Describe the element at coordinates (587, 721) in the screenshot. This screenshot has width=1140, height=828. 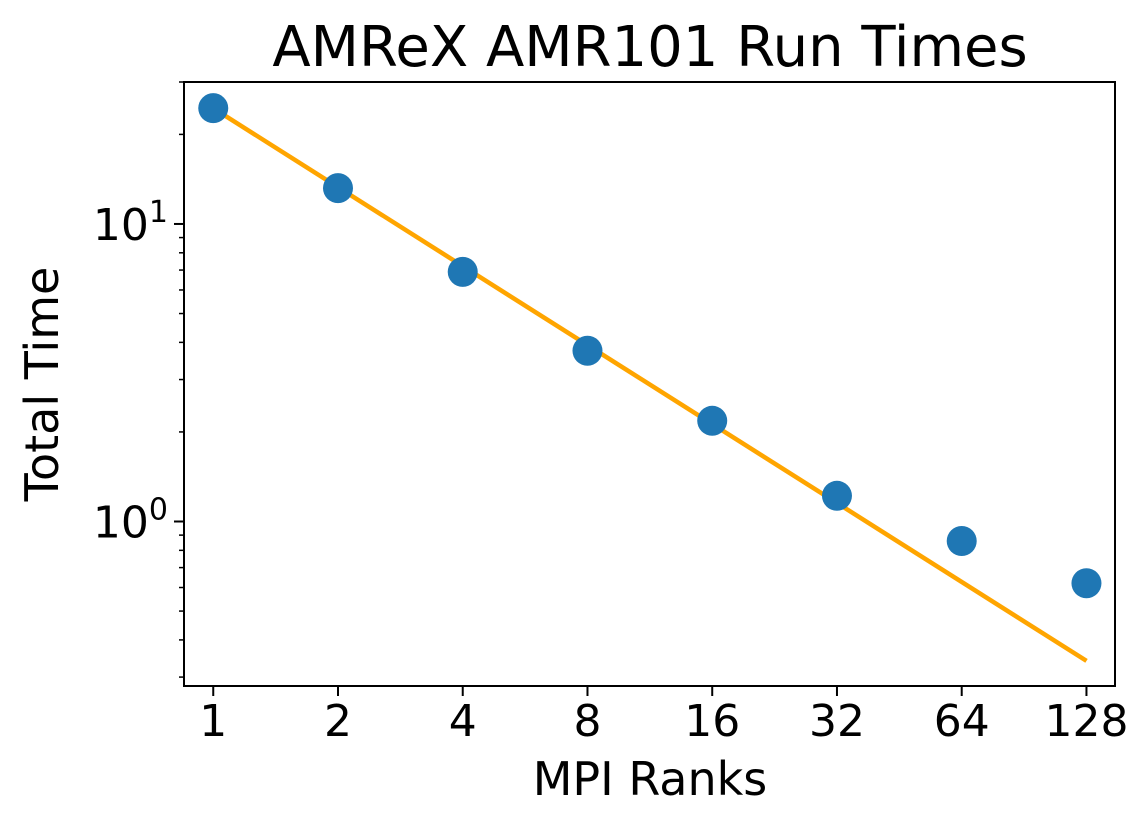
I see `x-tick-label: 8` at that location.